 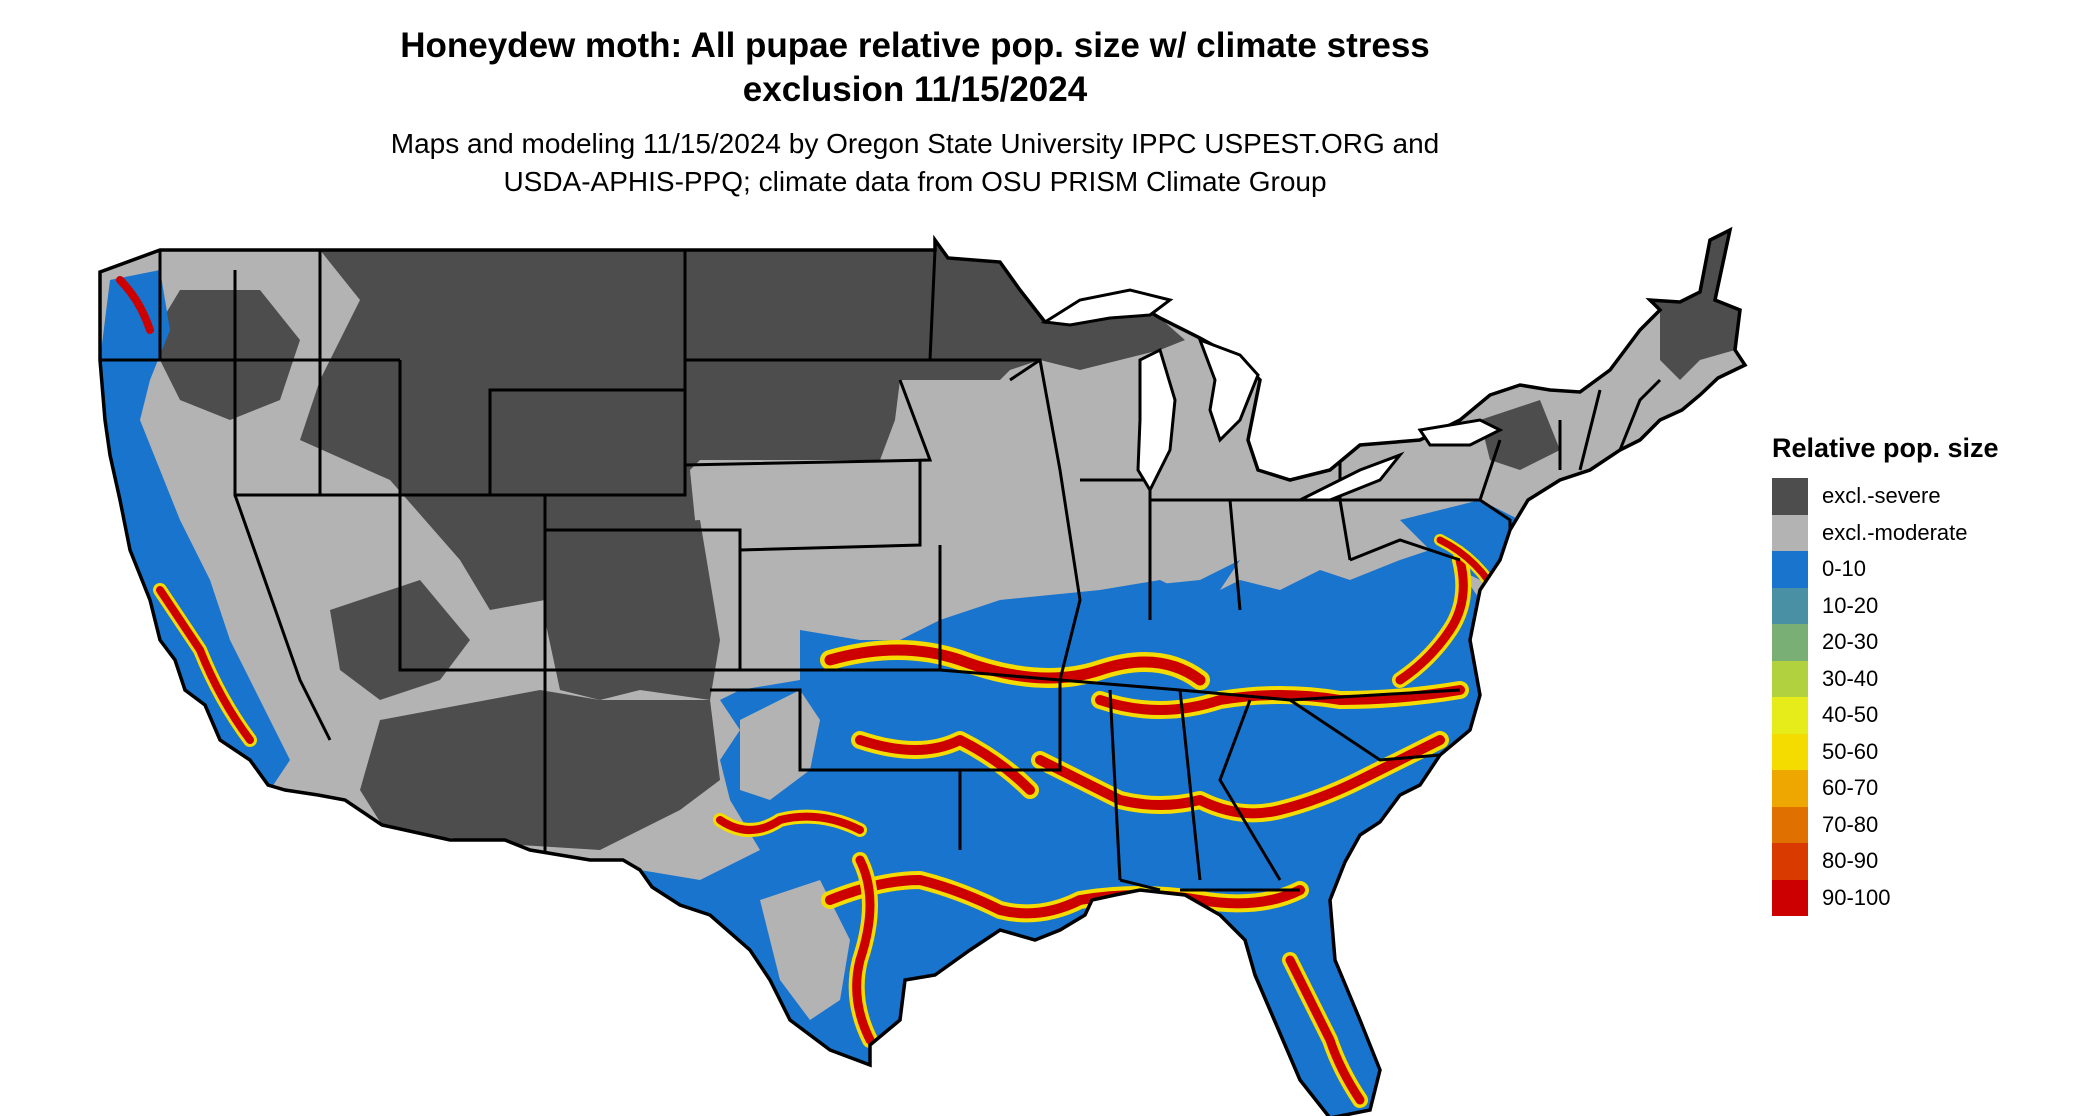 I want to click on legend-title: Relative pop. size, so click(x=1885, y=448).